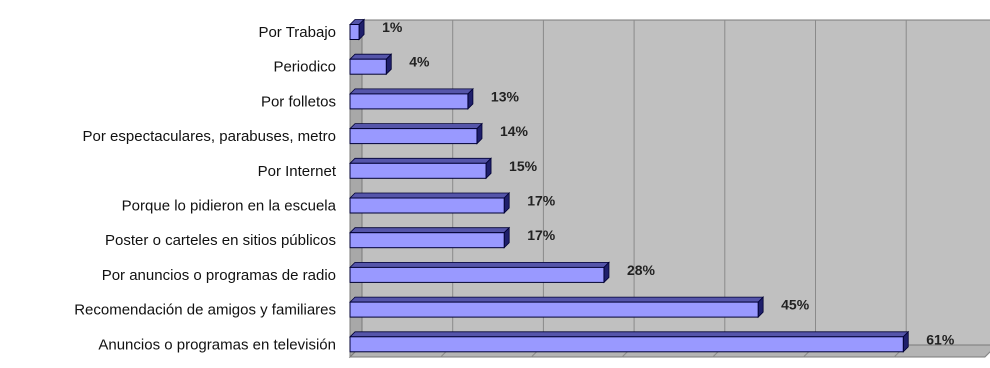 Image resolution: width=990 pixels, height=368 pixels. I want to click on value-label: 28%, so click(641, 270).